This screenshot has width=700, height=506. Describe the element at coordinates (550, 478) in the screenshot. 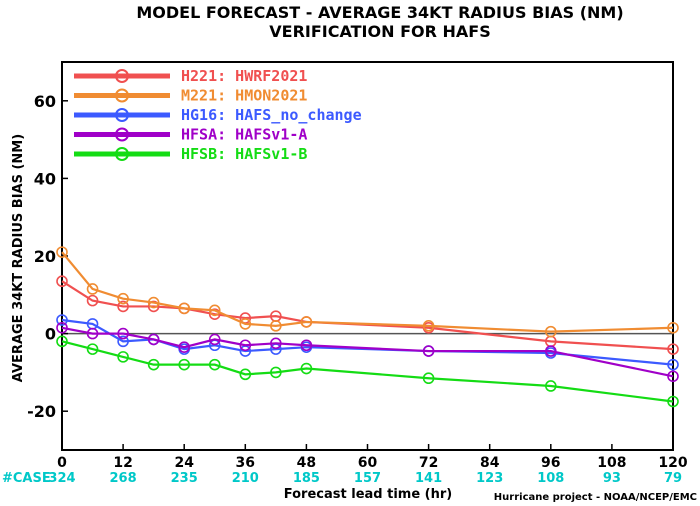

I see `case-count: 108` at that location.